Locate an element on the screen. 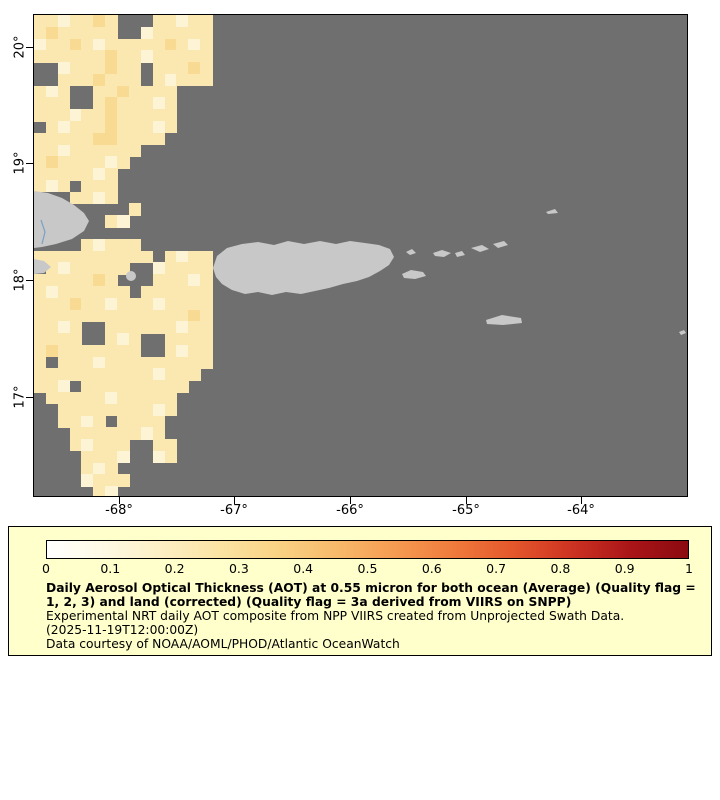 This screenshot has height=800, width=720. x-axis-tick is located at coordinates (234, 500).